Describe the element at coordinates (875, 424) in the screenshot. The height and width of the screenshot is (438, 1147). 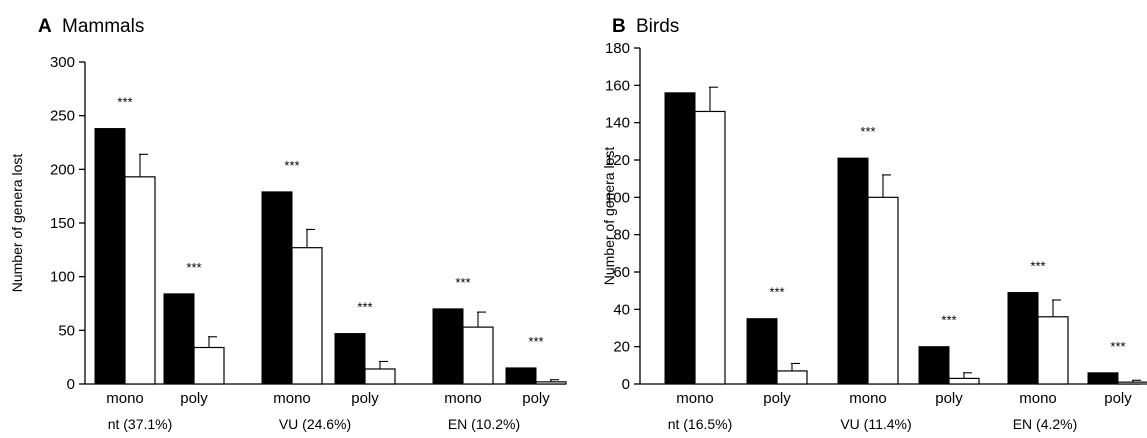
I see `group-label: VU (11.4%)` at that location.